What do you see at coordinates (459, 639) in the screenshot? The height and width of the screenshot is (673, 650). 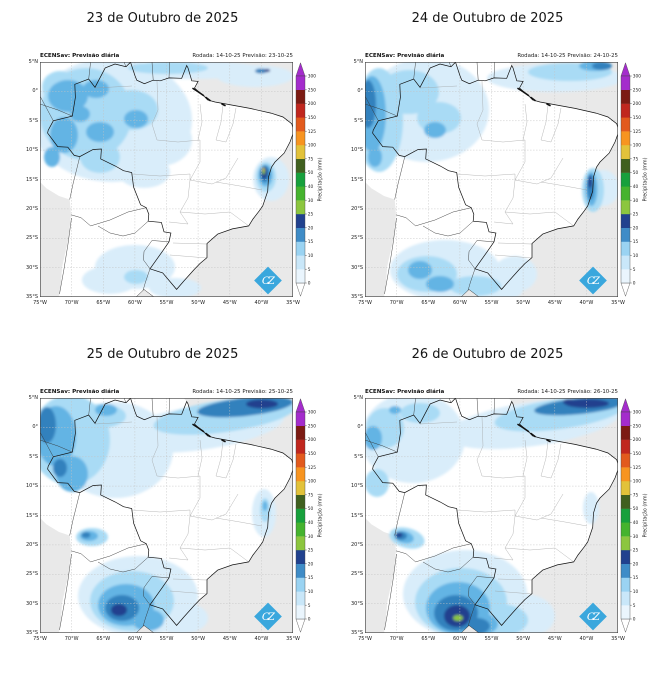 I see `lon-tick-label: 60°W` at bounding box center [459, 639].